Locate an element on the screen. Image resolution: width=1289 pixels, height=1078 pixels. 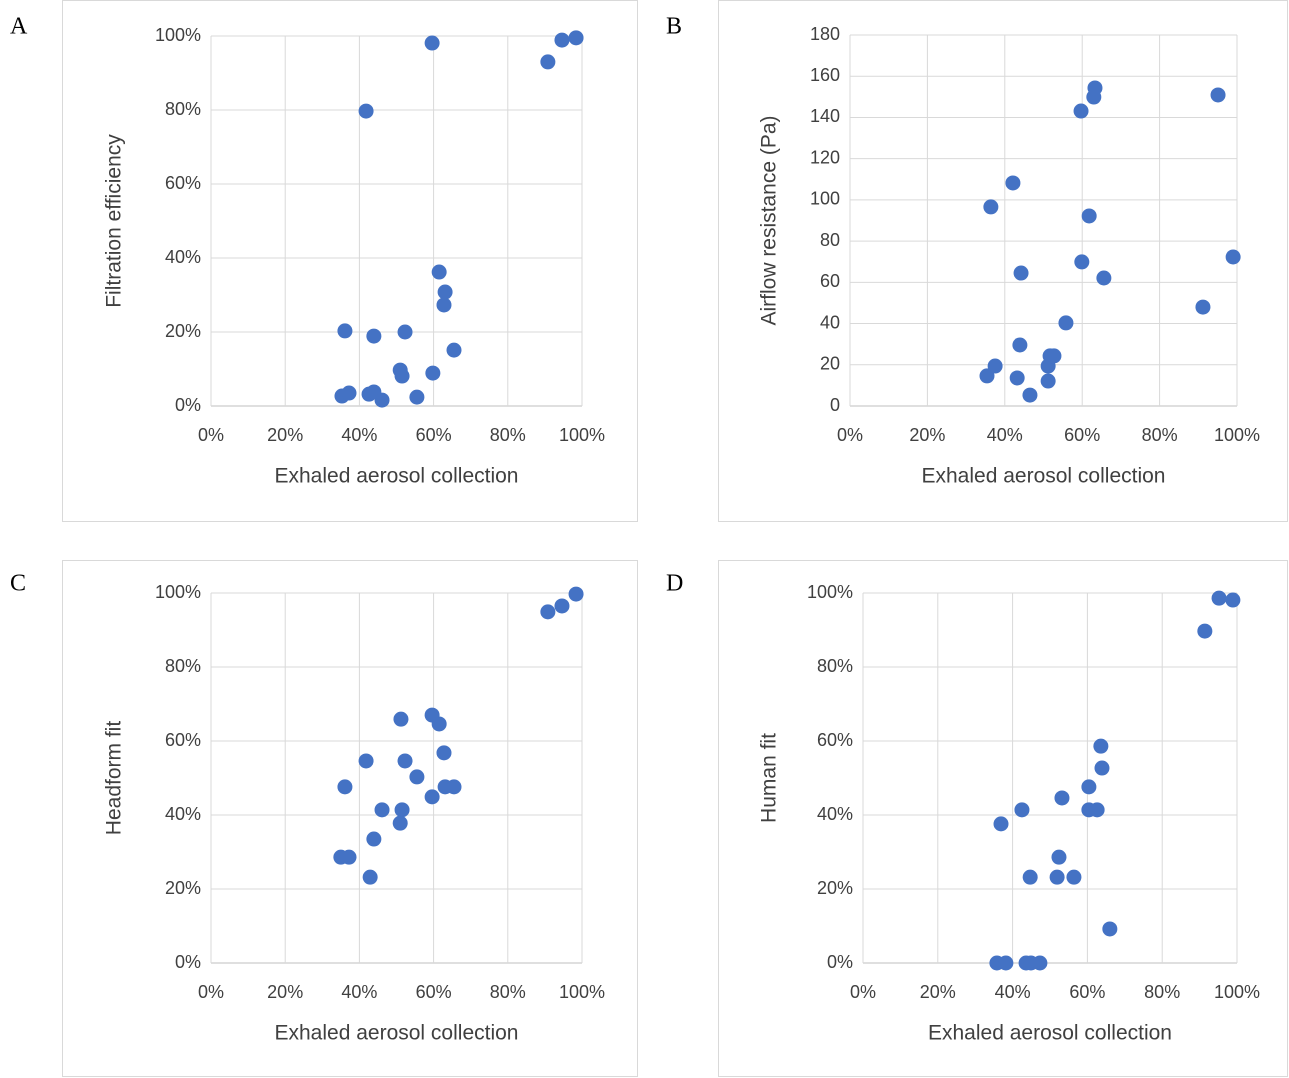
y-tick-label: 40 is located at coordinates (830, 322).